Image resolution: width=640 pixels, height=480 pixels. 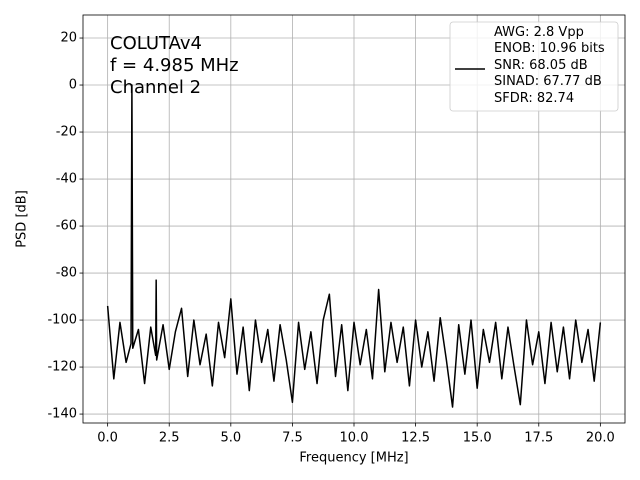 I want to click on x-tick-label: 15.0, so click(x=477, y=438).